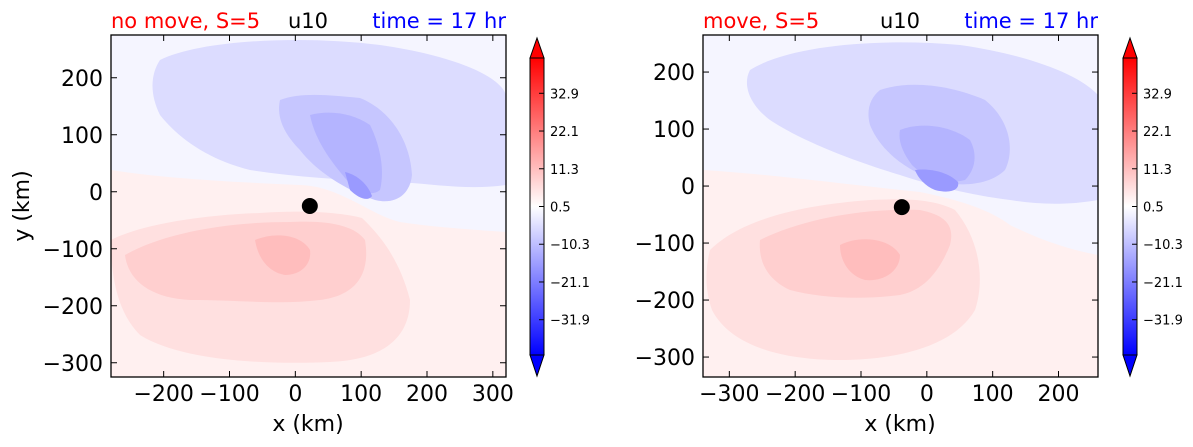 The height and width of the screenshot is (447, 1193). Describe the element at coordinates (761, 21) in the screenshot. I see `title-left: move, S=5` at that location.